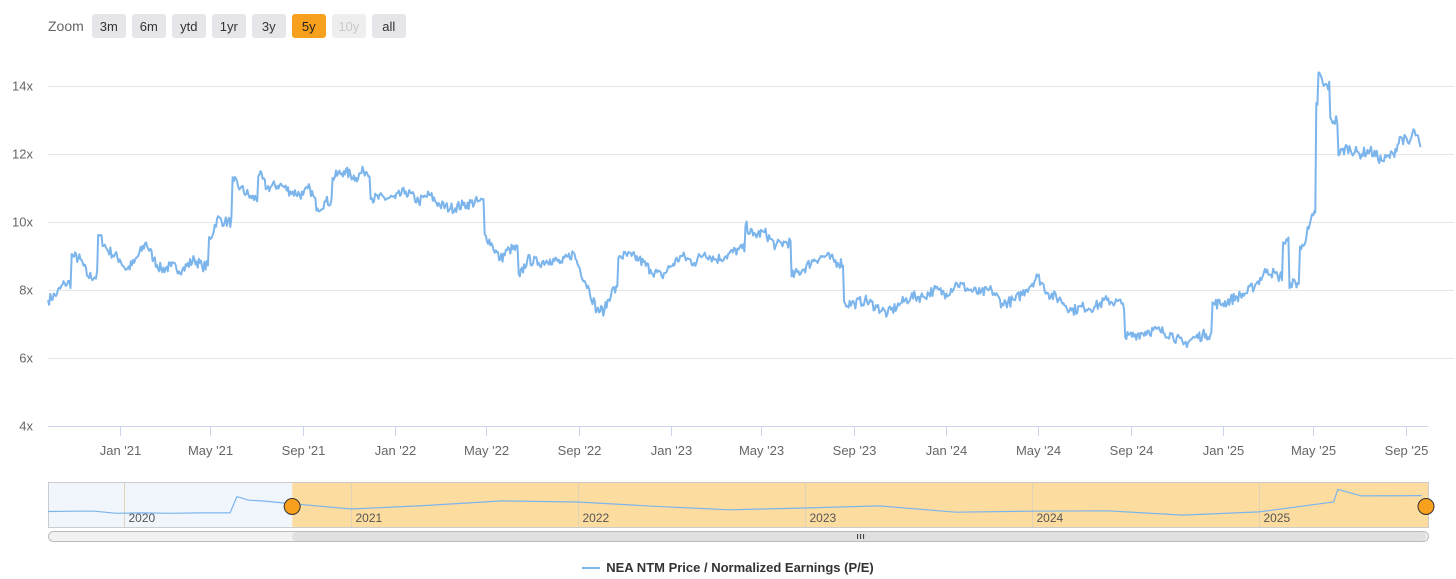 Image resolution: width=1456 pixels, height=579 pixels. Describe the element at coordinates (22, 86) in the screenshot. I see `y-tick-label: 14x` at that location.